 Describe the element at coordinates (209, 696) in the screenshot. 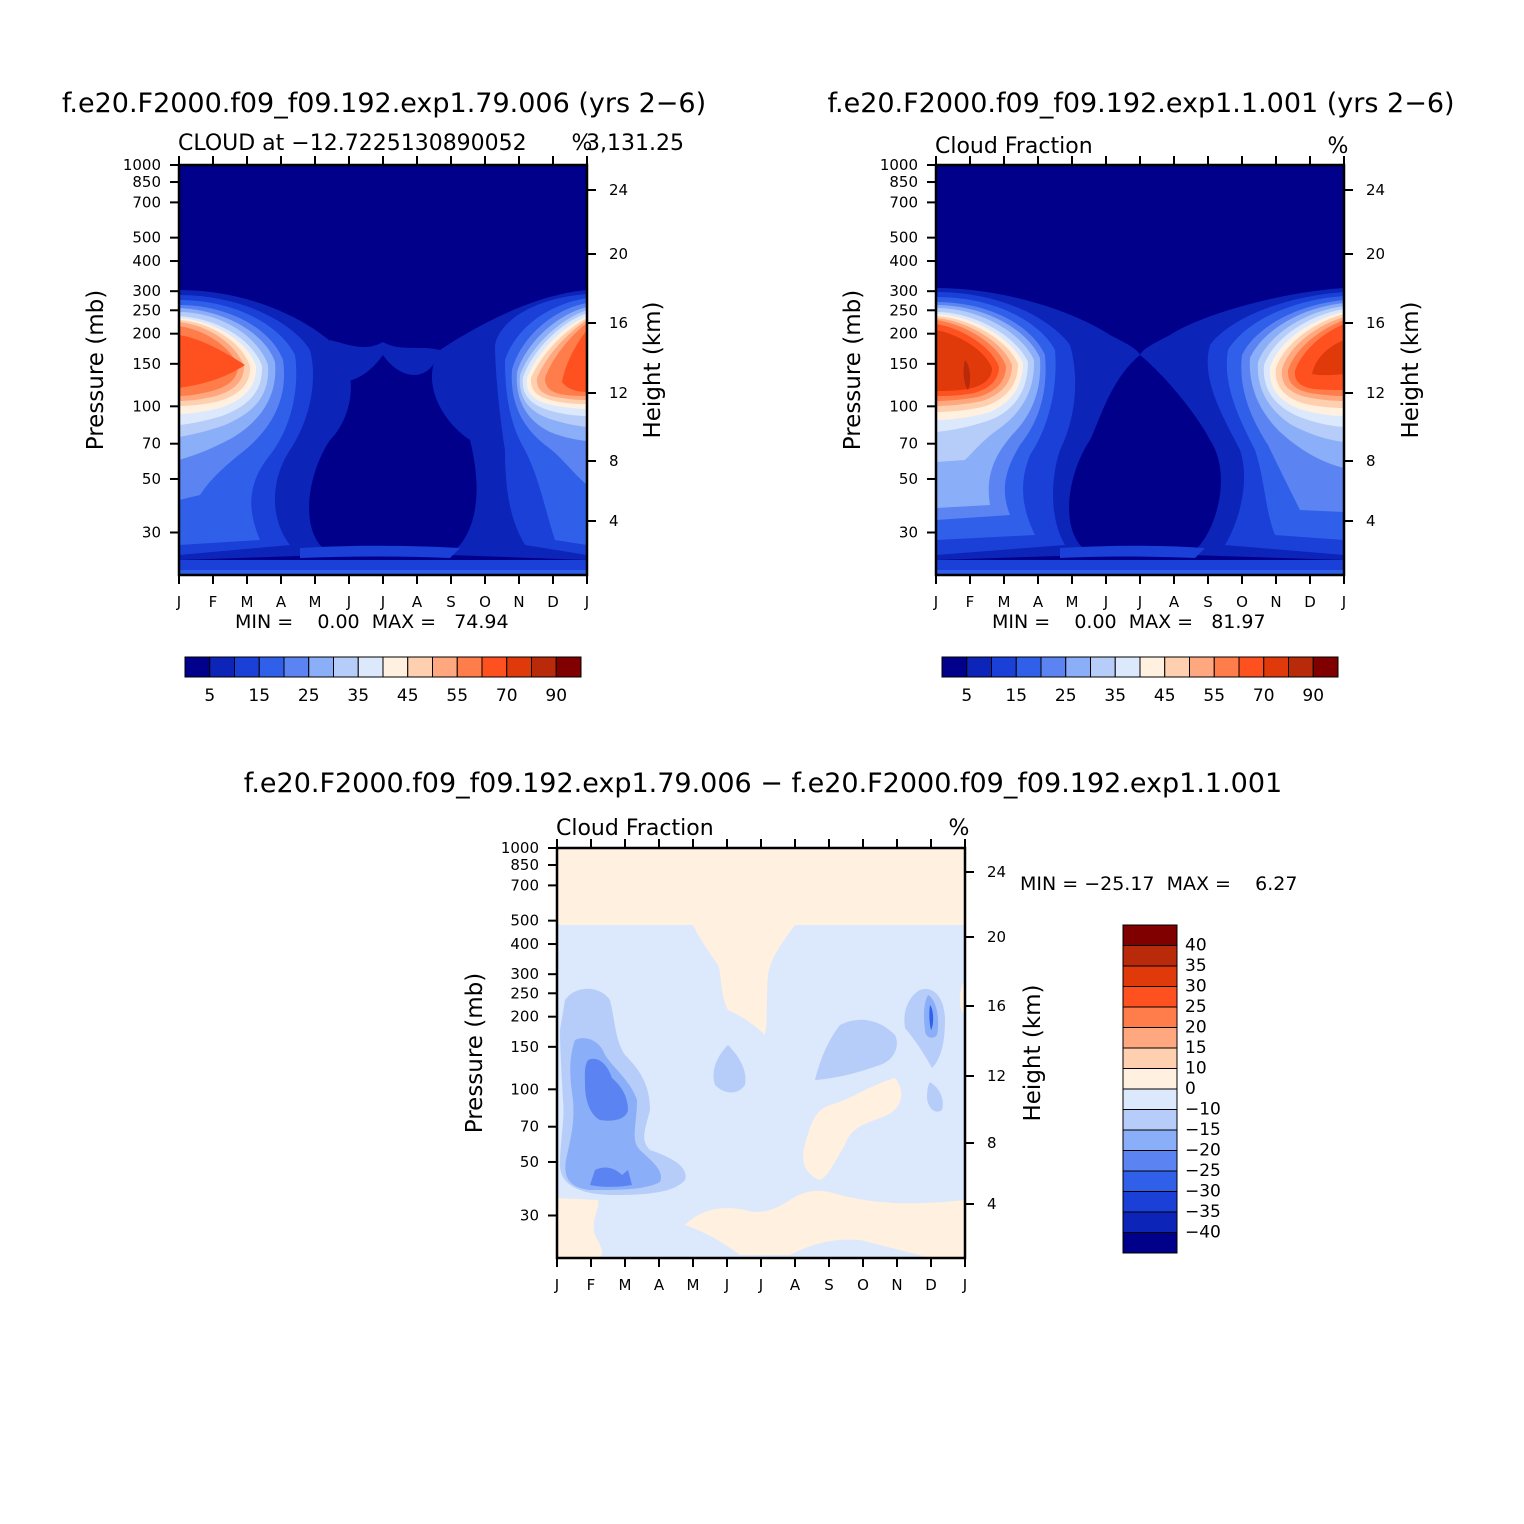

I see `p1-colorbar-label: 5` at that location.